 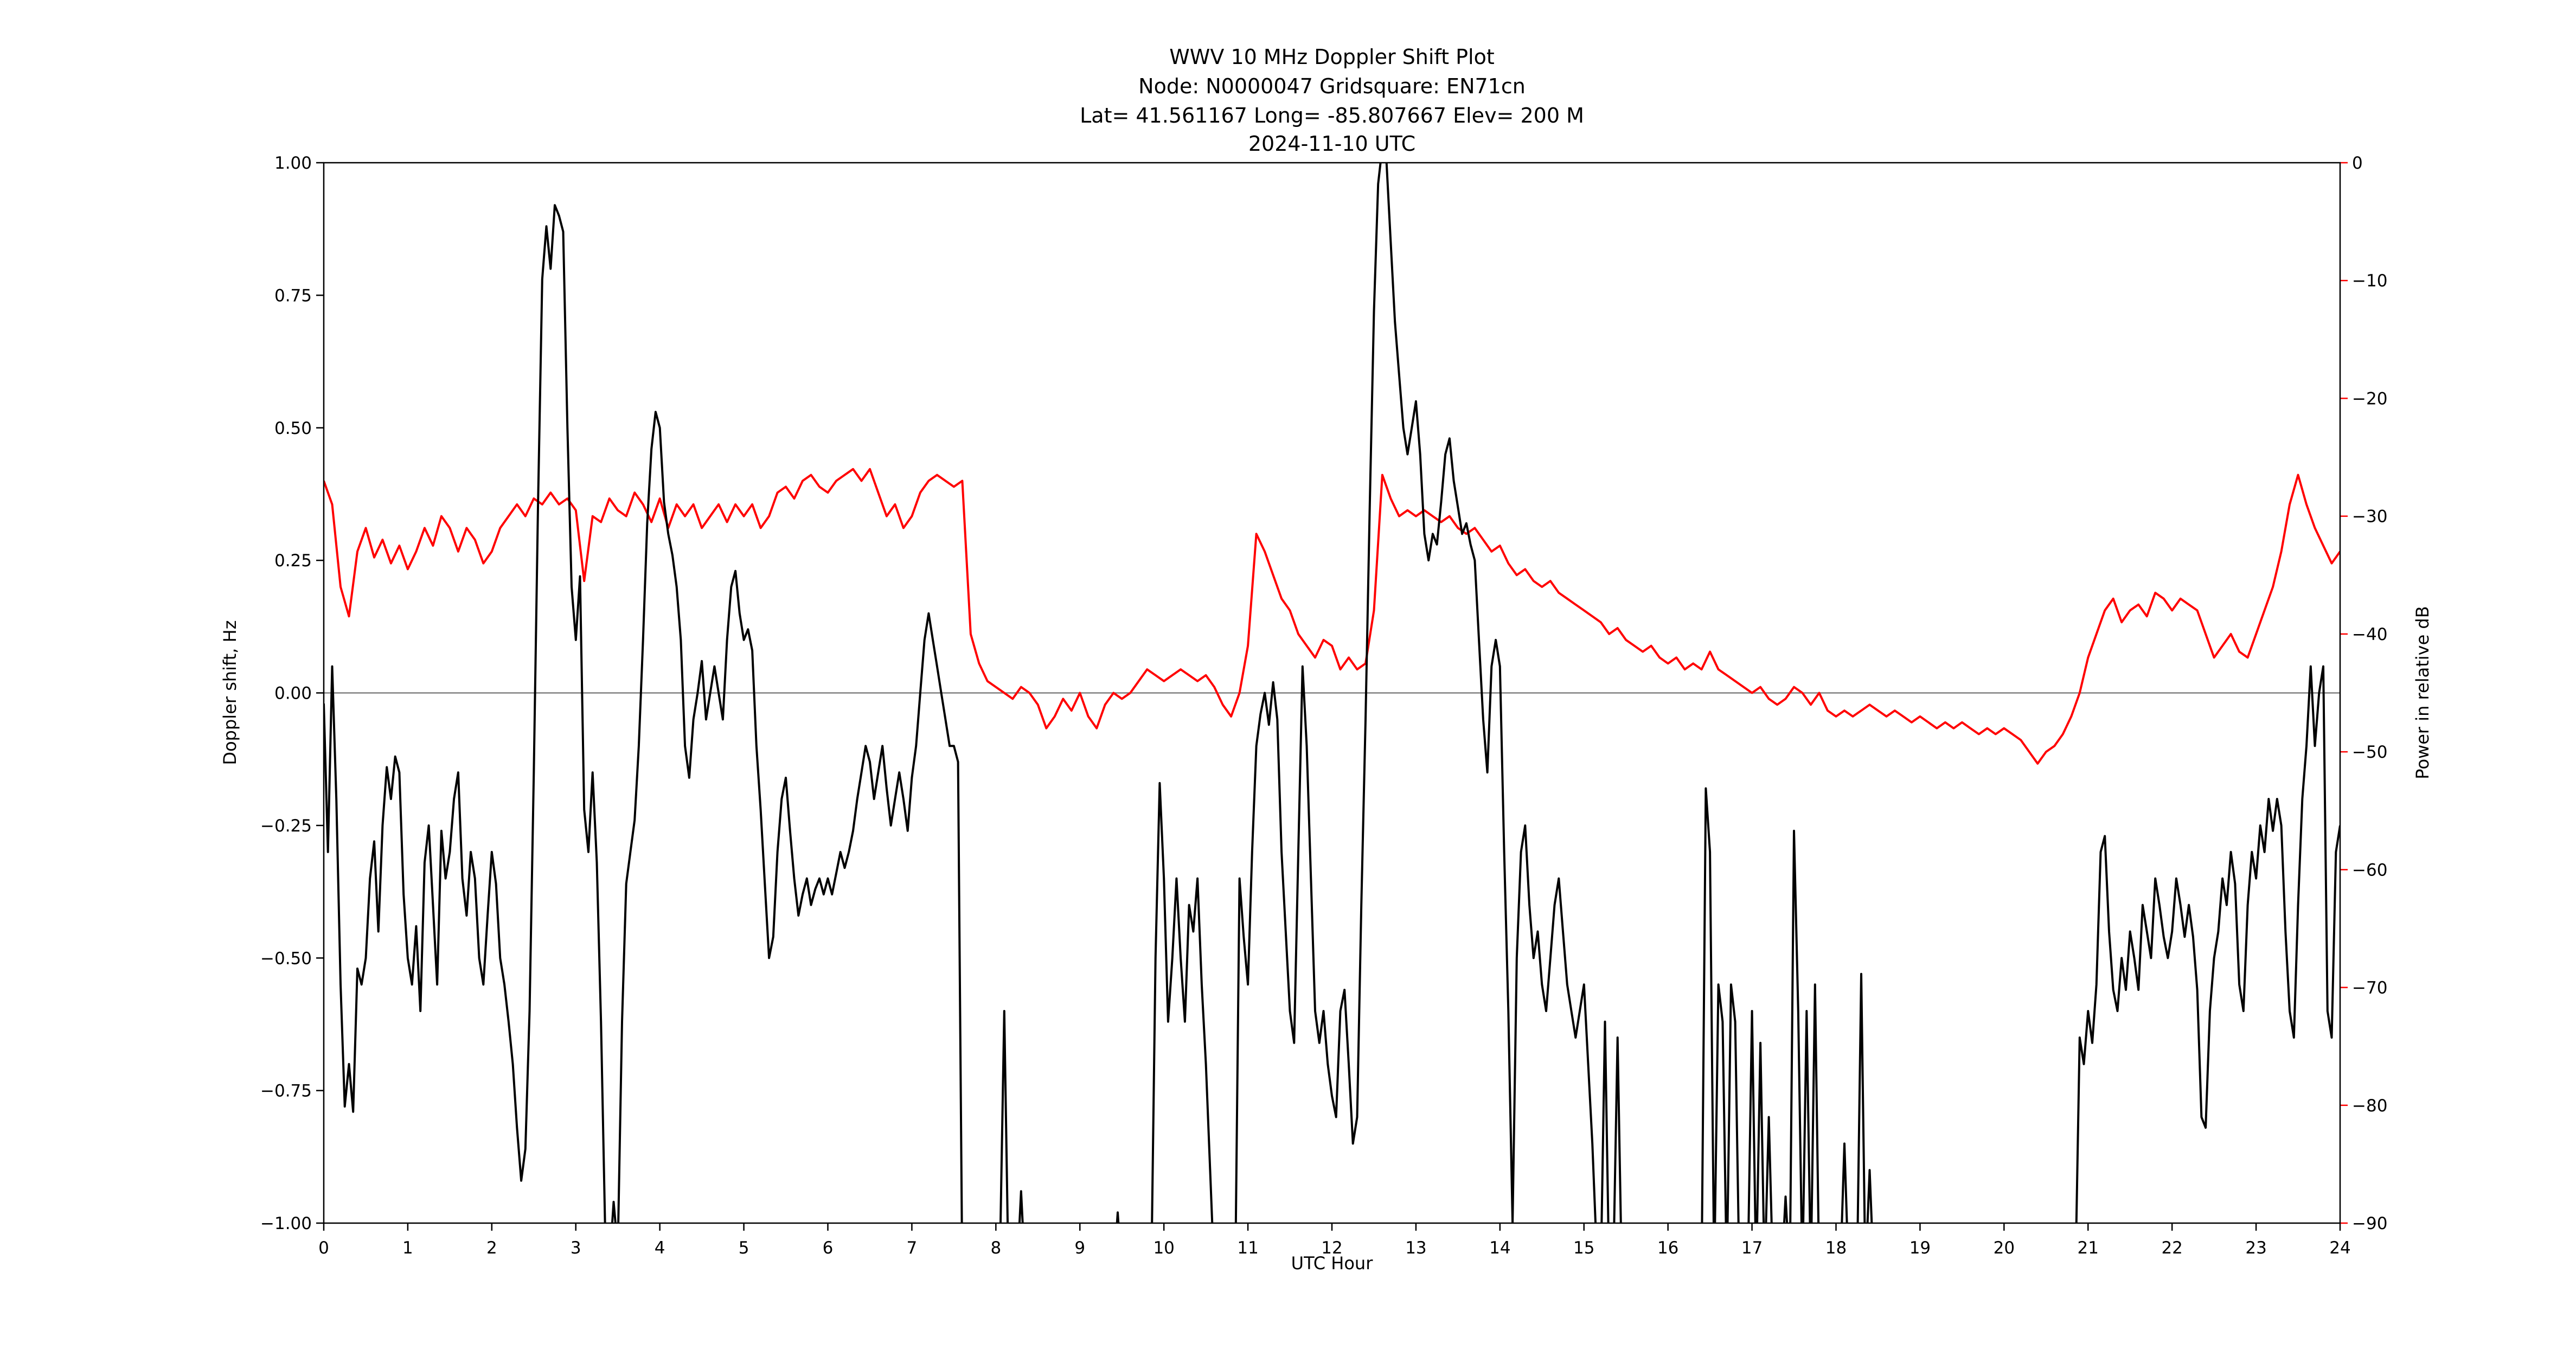 I want to click on x-tick-label: 14, so click(x=1499, y=1248).